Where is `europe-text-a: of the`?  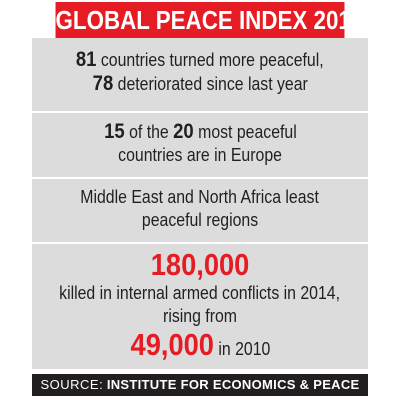 europe-text-a: of the is located at coordinates (148, 132).